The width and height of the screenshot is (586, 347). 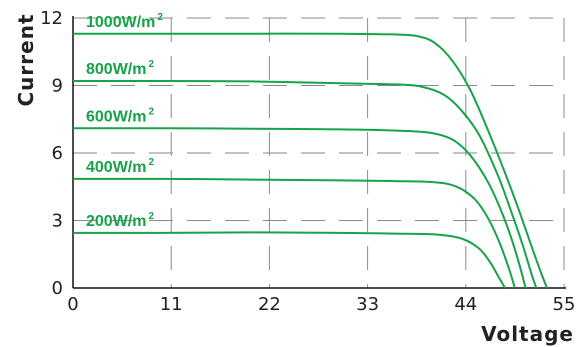 I want to click on series-label: 400W/m 2, so click(x=120, y=166).